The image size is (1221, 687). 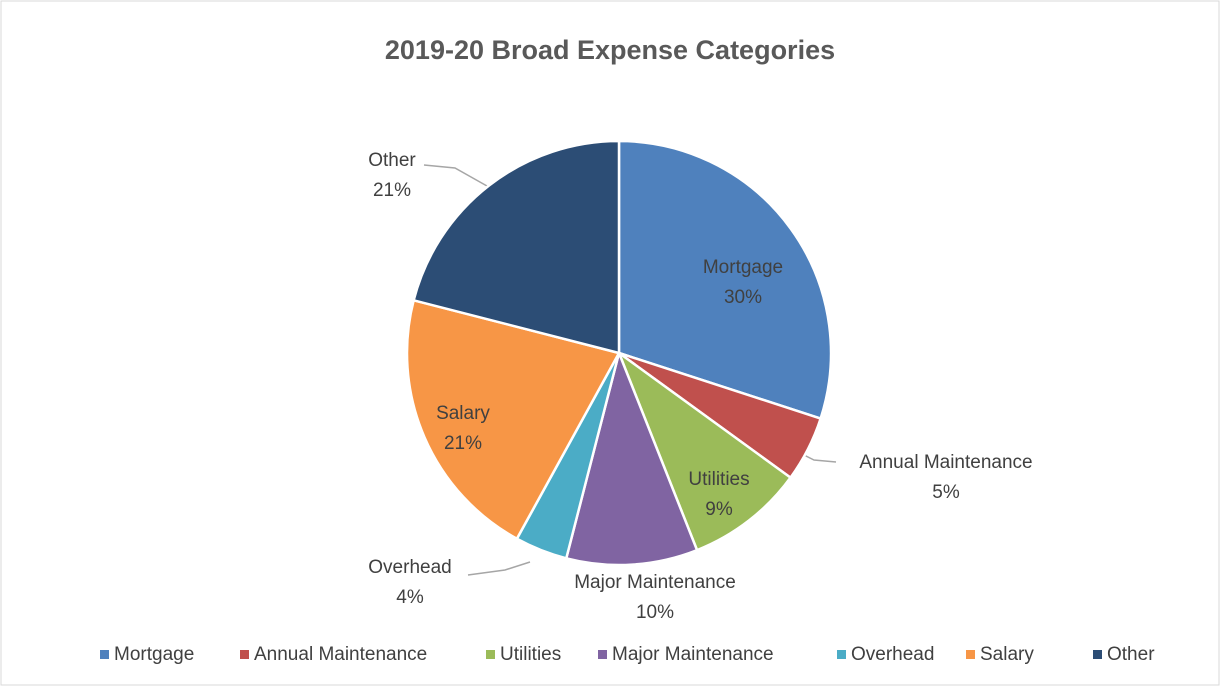 I want to click on legend-label: Annual Maintenance, so click(x=340, y=654).